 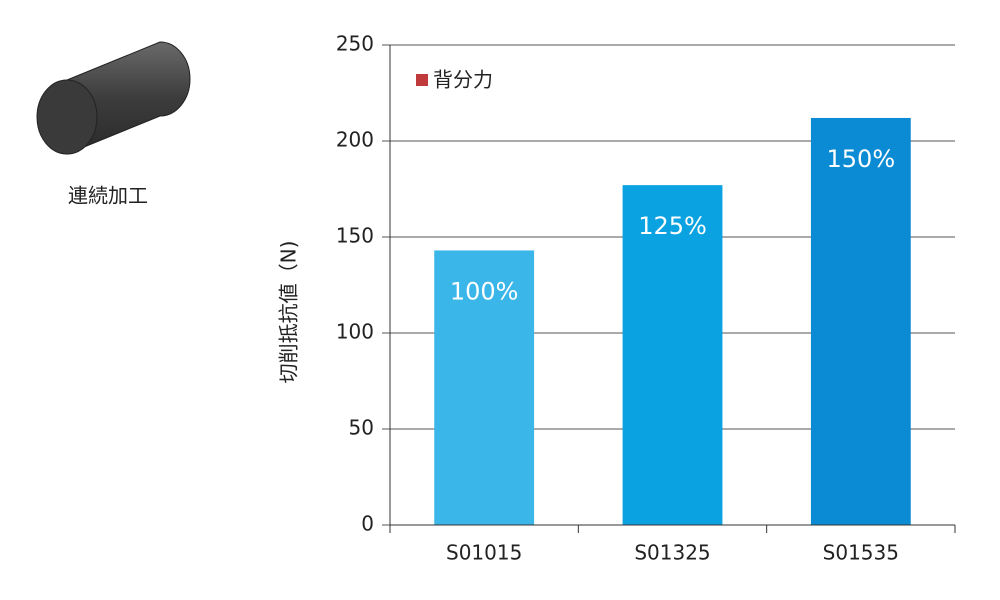 I want to click on y-tick-label: 200, so click(x=355, y=140).